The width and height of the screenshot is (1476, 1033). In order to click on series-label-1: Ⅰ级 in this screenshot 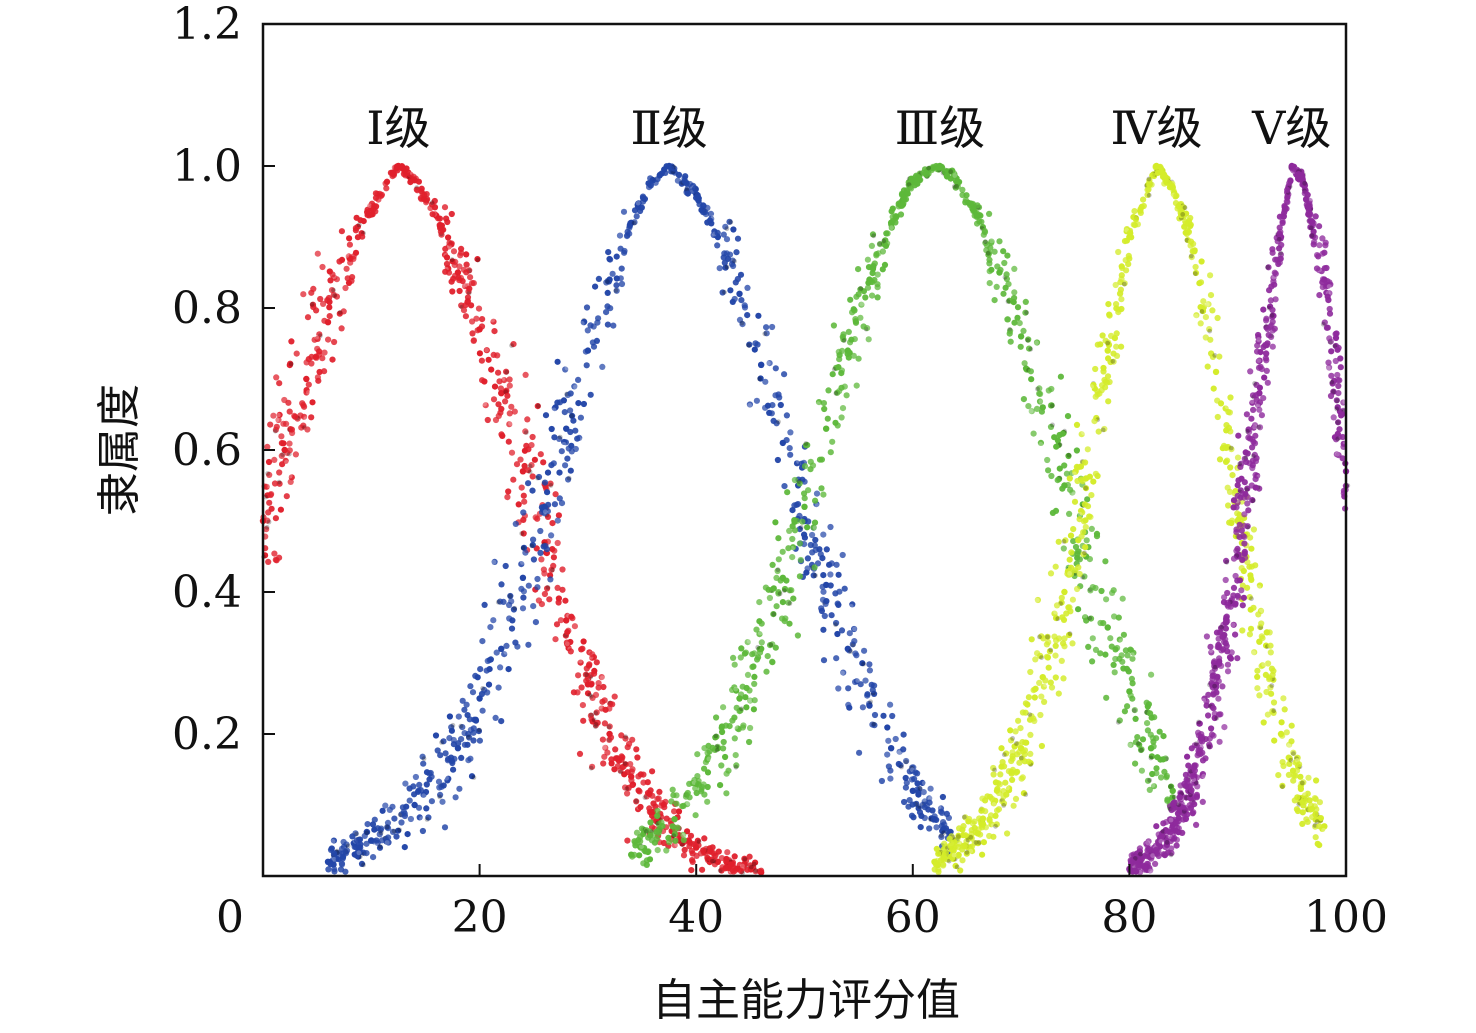, I will do `click(398, 128)`.